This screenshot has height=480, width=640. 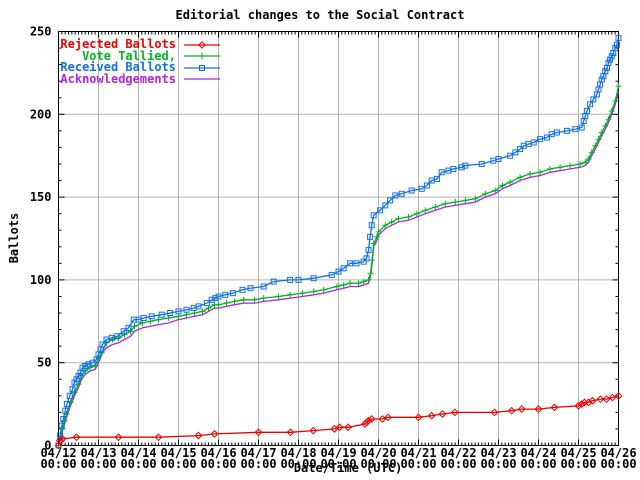 What do you see at coordinates (138, 453) in the screenshot?
I see `x-tick-label-date: 04/14` at bounding box center [138, 453].